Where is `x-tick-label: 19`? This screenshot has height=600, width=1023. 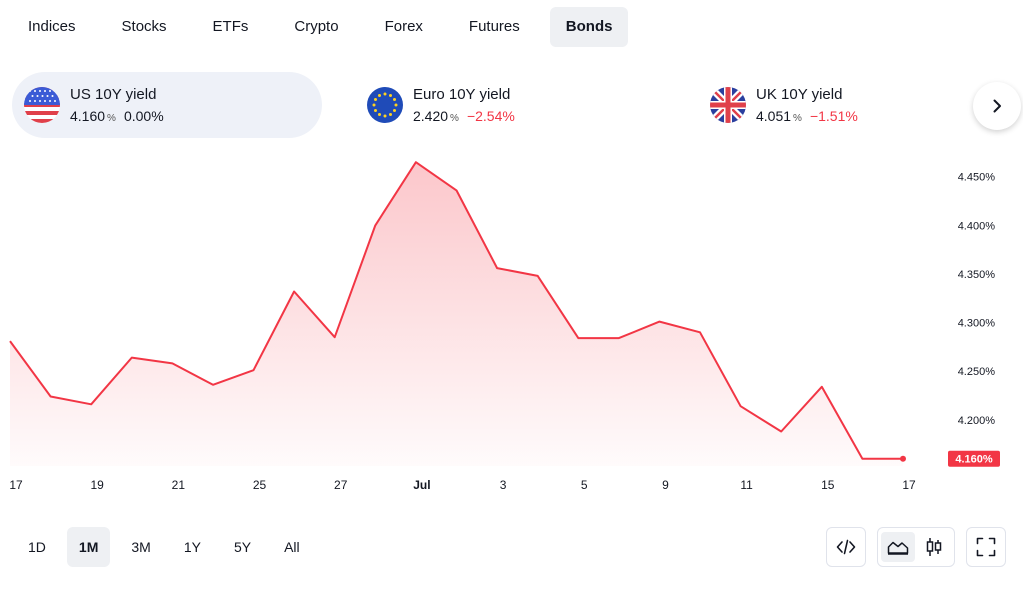 x-tick-label: 19 is located at coordinates (98, 485).